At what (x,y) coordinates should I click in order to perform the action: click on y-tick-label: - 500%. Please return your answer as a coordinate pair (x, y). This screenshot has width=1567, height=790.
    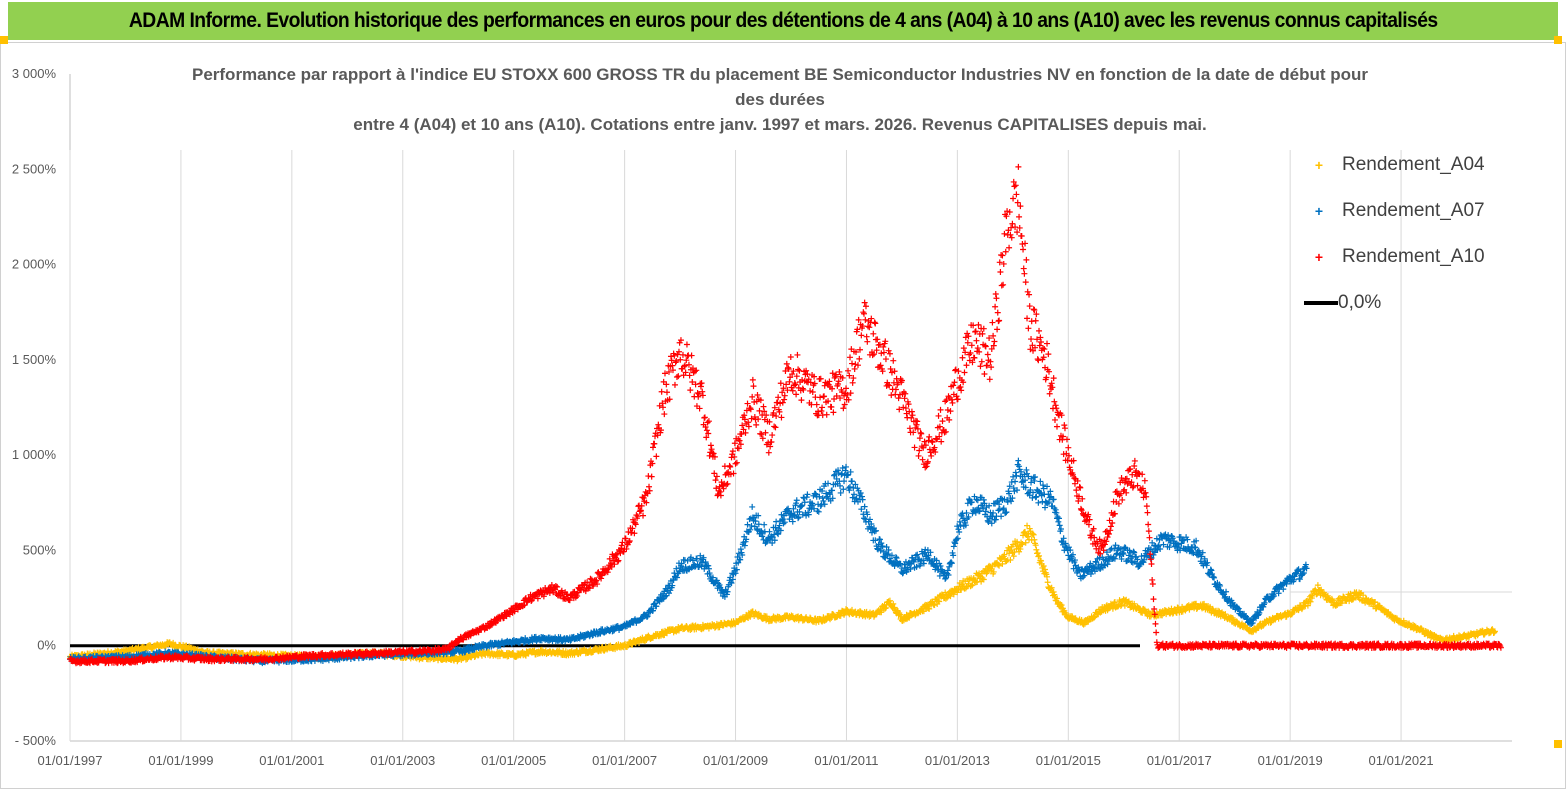
    Looking at the image, I should click on (36, 740).